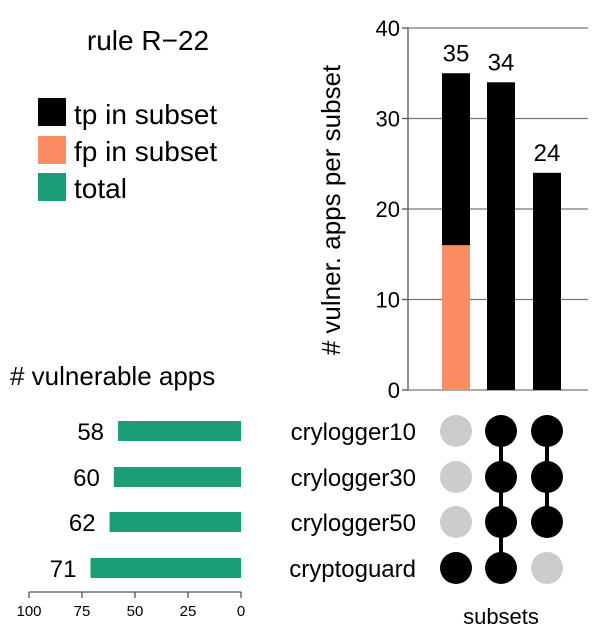 This screenshot has width=598, height=642. I want to click on legend-label-fp: fp in subset, so click(145, 151).